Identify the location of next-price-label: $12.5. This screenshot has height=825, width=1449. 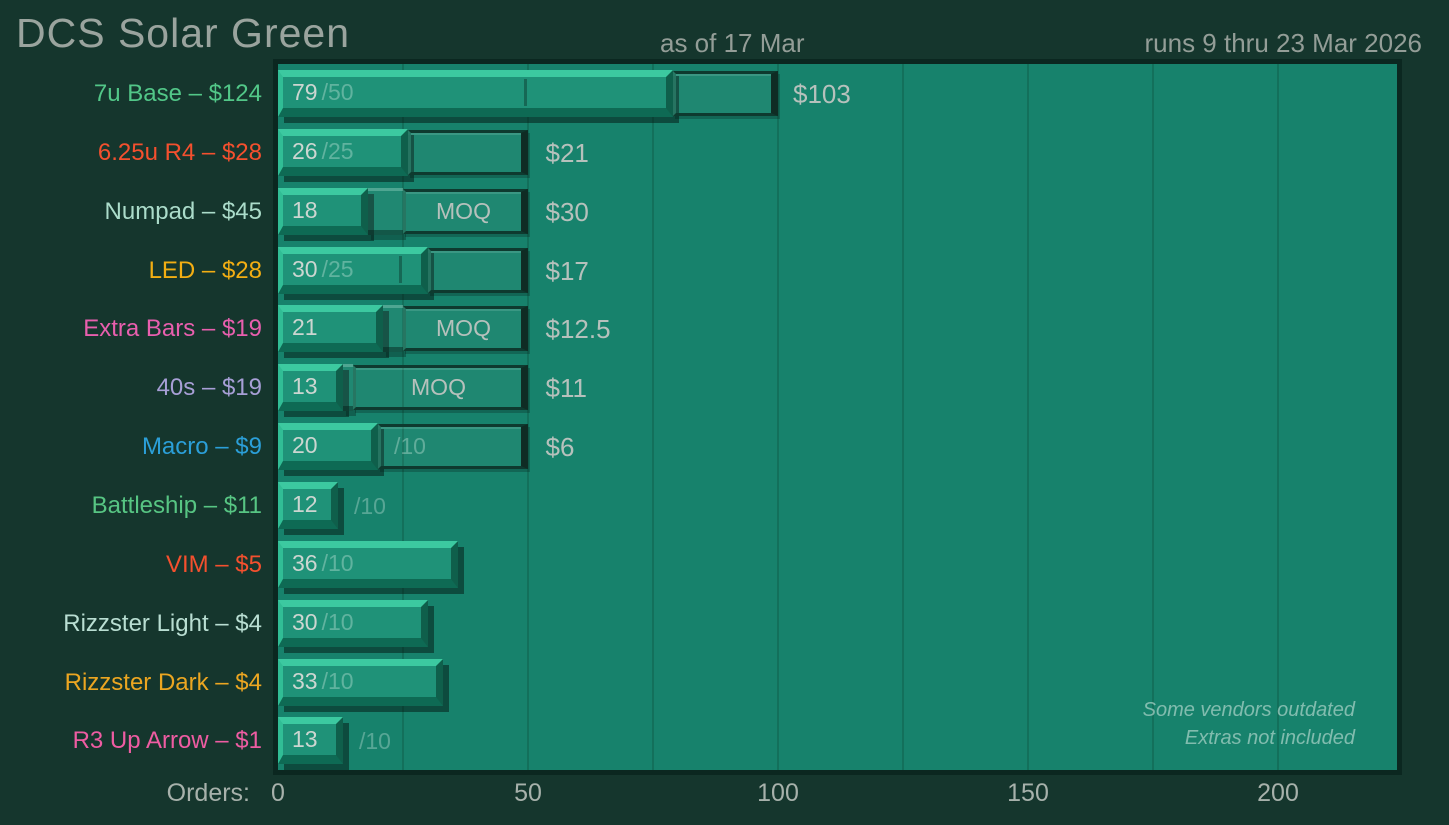
(578, 329).